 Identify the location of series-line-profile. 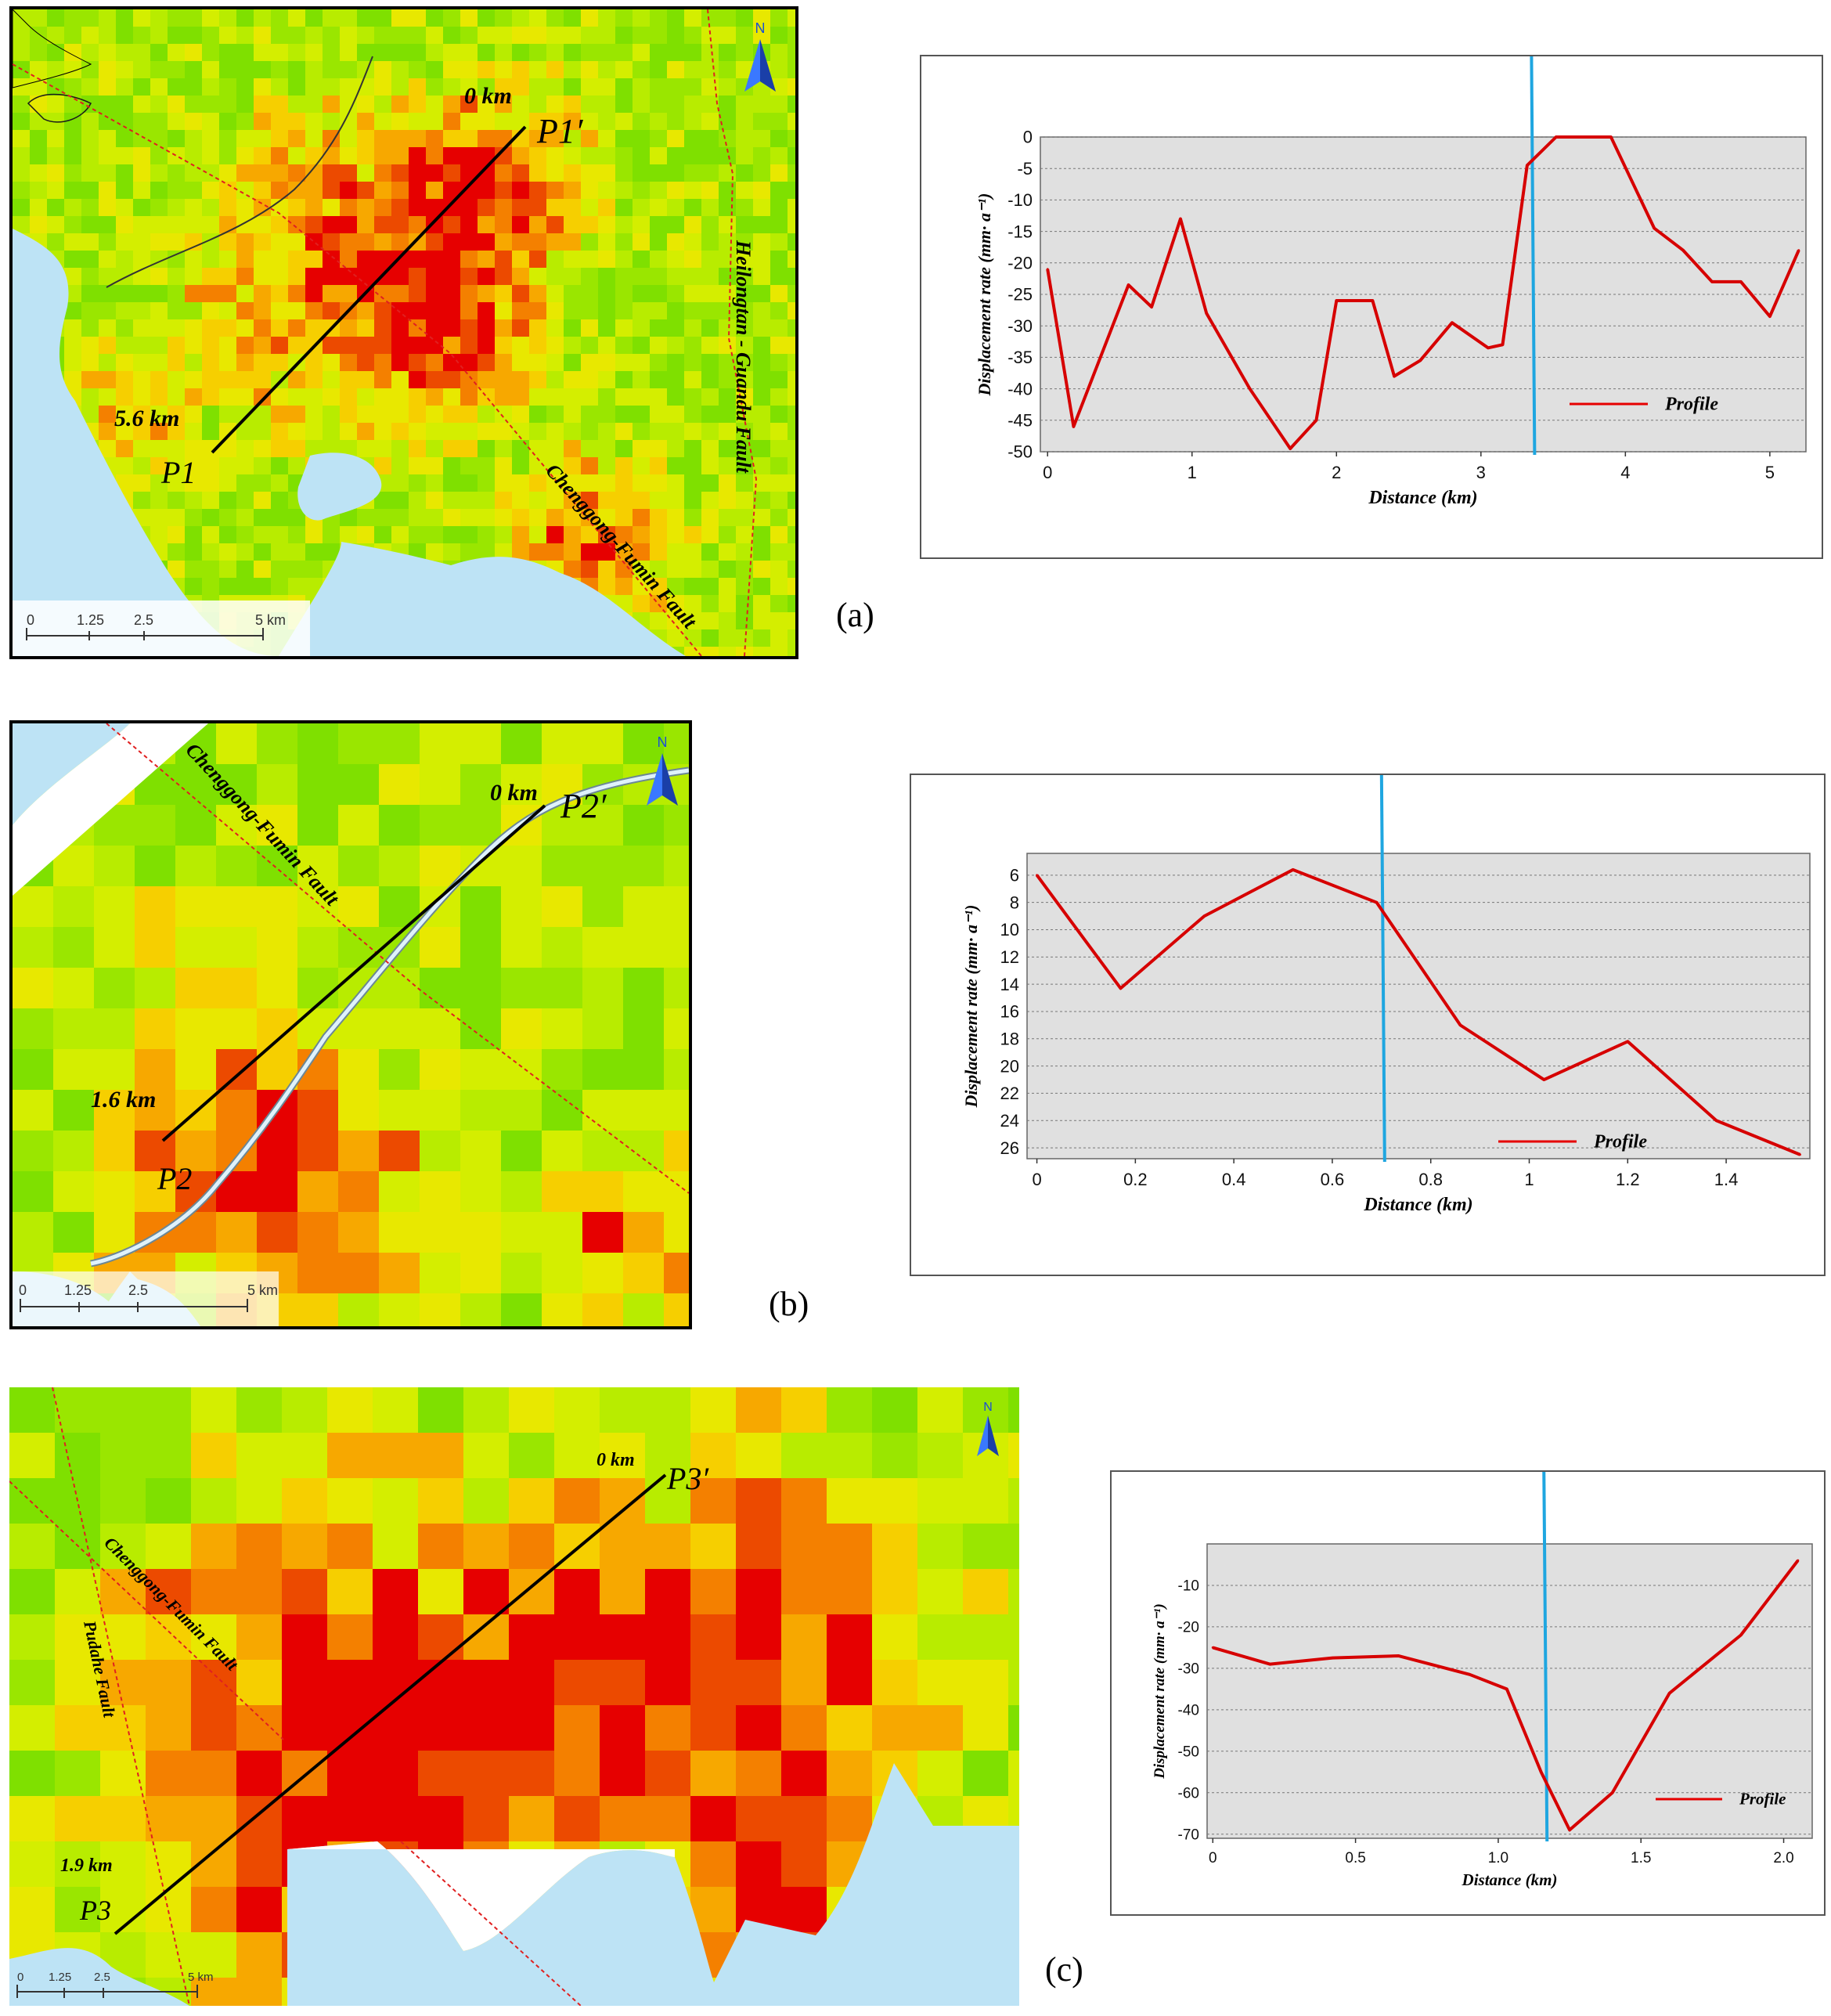
(1418, 1011).